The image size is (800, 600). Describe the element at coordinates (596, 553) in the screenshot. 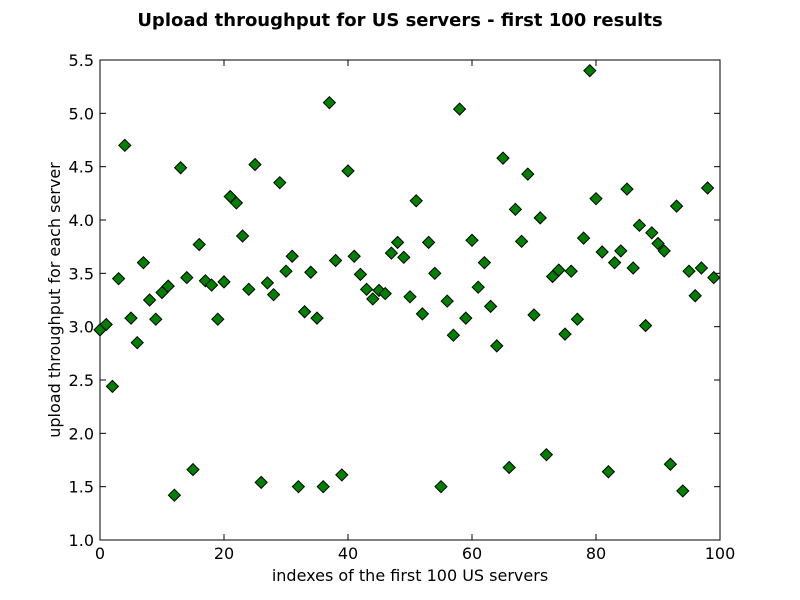

I see `x-tick-label: 80` at that location.